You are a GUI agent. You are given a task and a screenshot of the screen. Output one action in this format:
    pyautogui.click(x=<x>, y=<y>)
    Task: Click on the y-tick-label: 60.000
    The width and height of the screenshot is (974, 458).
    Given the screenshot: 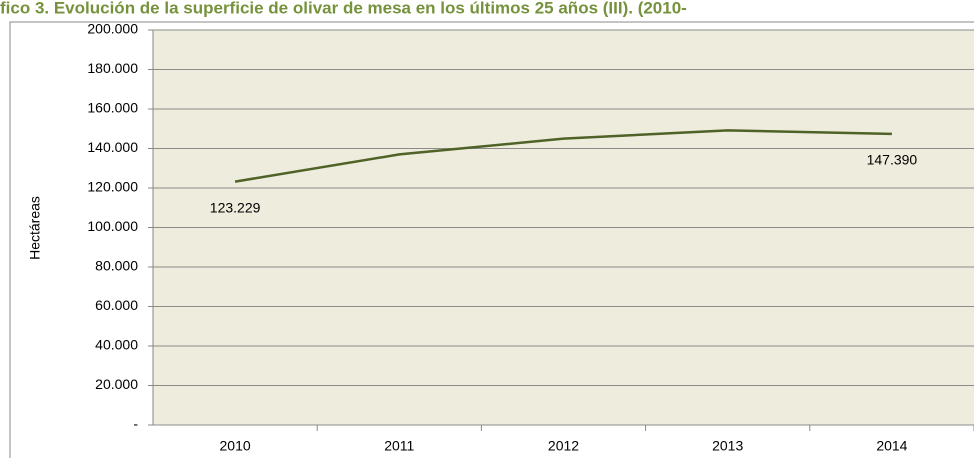 What is the action you would take?
    pyautogui.click(x=116, y=305)
    